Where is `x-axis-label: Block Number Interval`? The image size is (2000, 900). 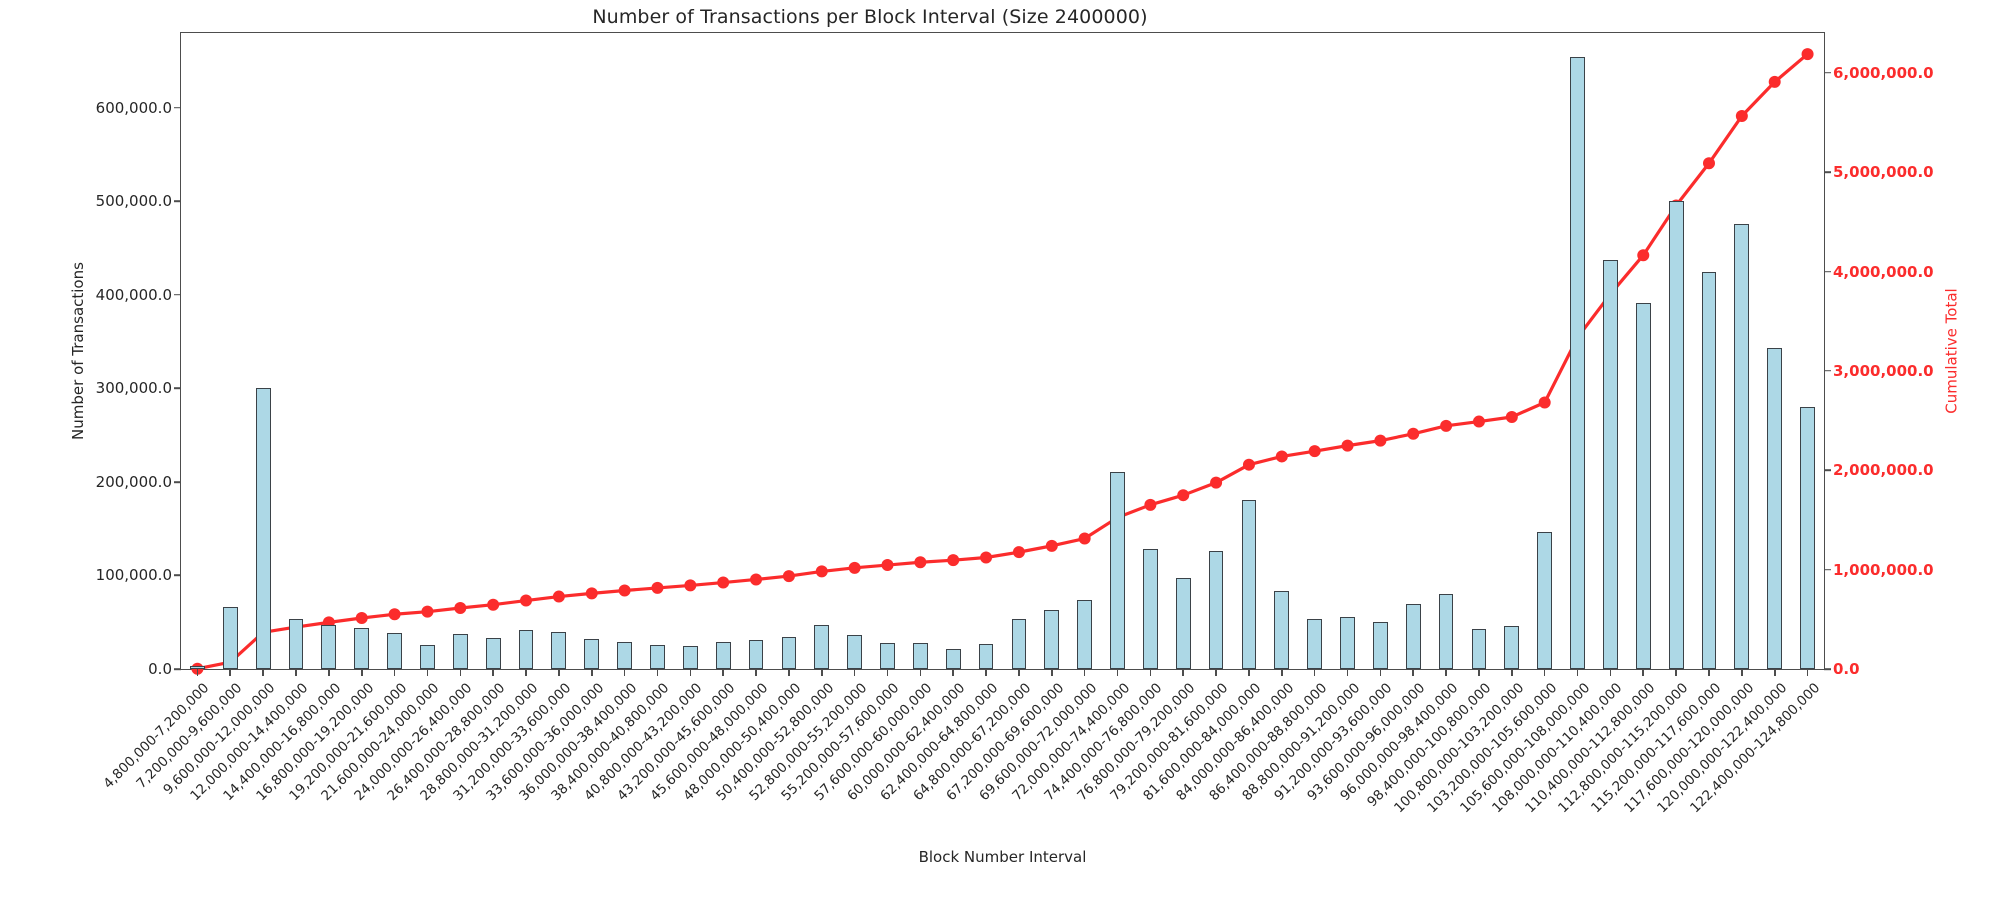 x-axis-label: Block Number Interval is located at coordinates (1002, 857).